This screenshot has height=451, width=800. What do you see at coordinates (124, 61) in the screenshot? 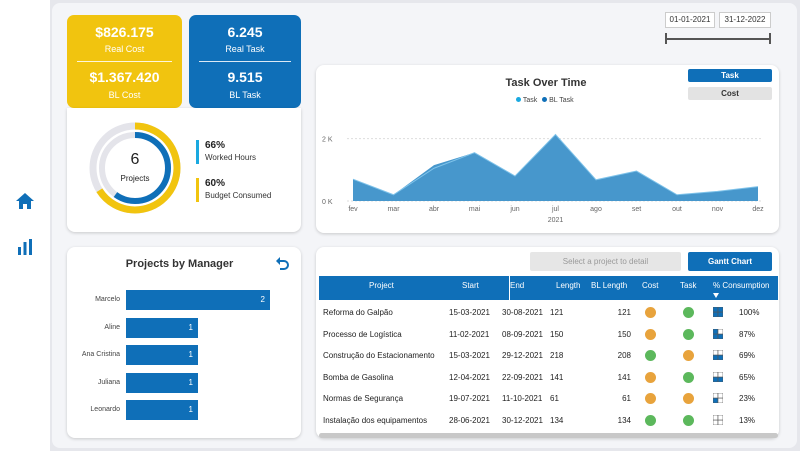
I see `kpi-cost-card: $826.175 Real Cost $1.367.420 BL Cost` at bounding box center [124, 61].